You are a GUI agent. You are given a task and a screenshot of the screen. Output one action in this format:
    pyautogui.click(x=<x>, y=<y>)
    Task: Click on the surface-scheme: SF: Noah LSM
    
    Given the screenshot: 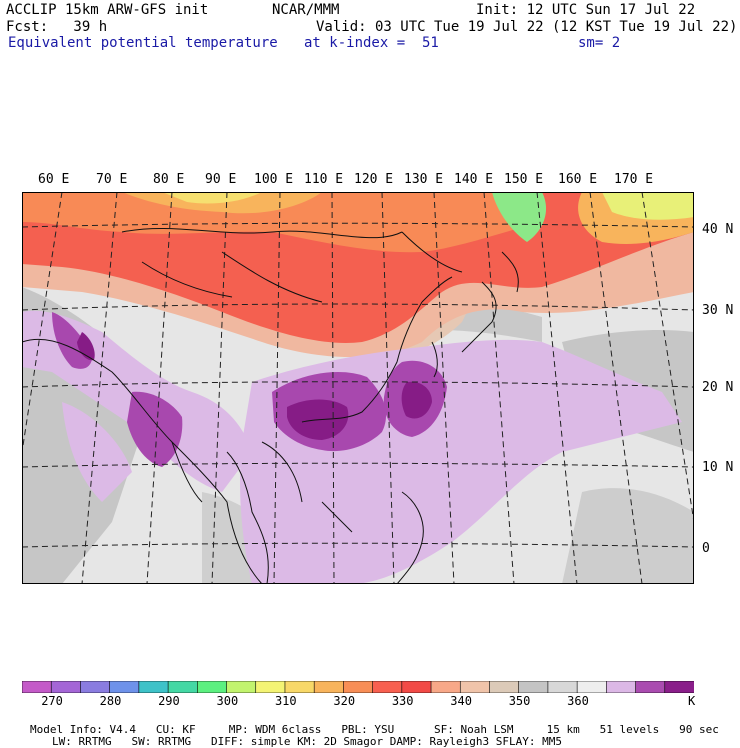 What is the action you would take?
    pyautogui.click(x=474, y=729)
    